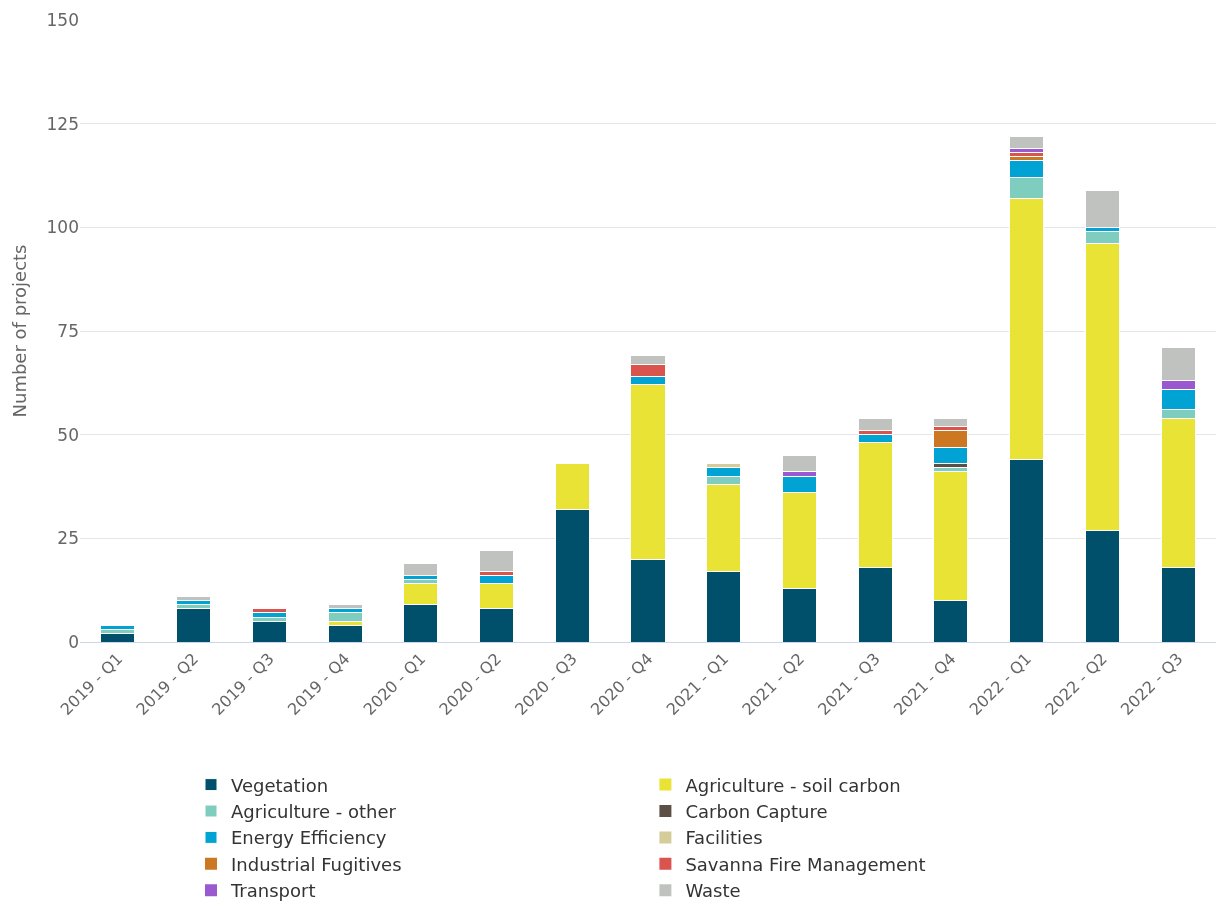 This screenshot has width=1226, height=919. Describe the element at coordinates (314, 812) in the screenshot. I see `legend-label: Agriculture - other` at that location.